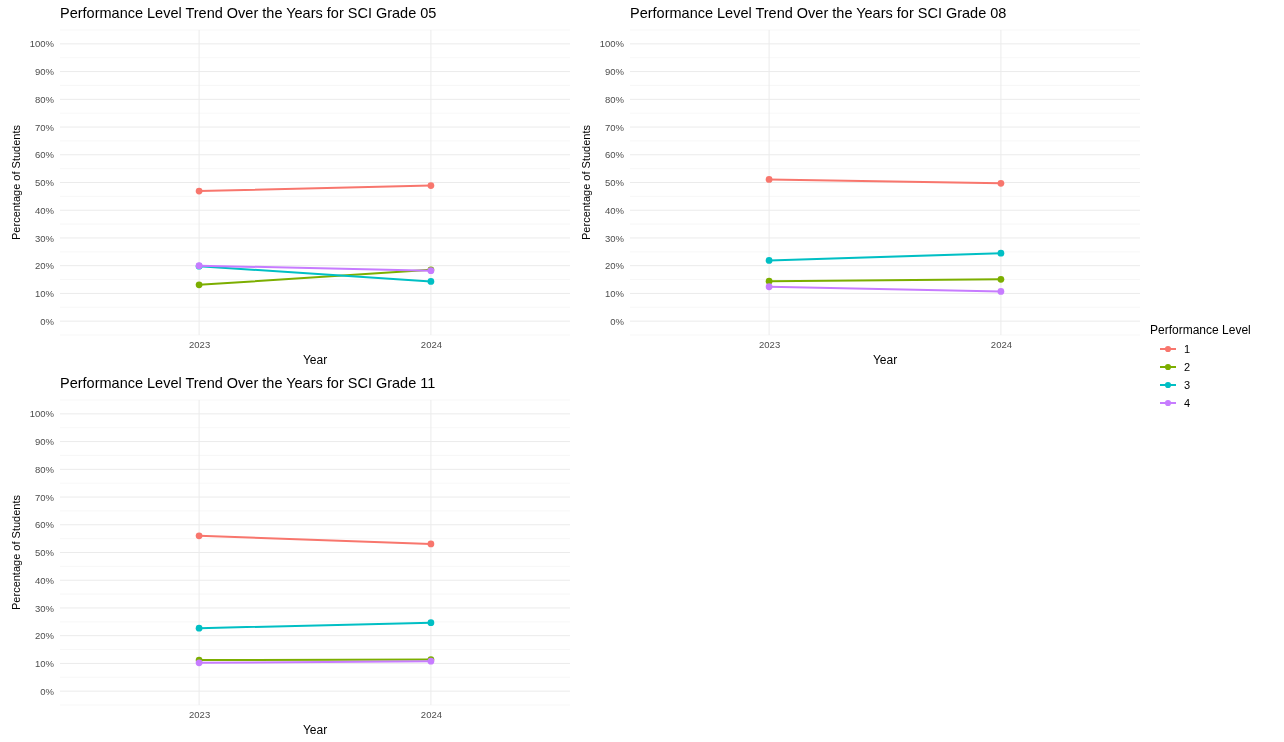 This screenshot has width=1284, height=742. I want to click on legend-title: Performance Level, so click(1200, 330).